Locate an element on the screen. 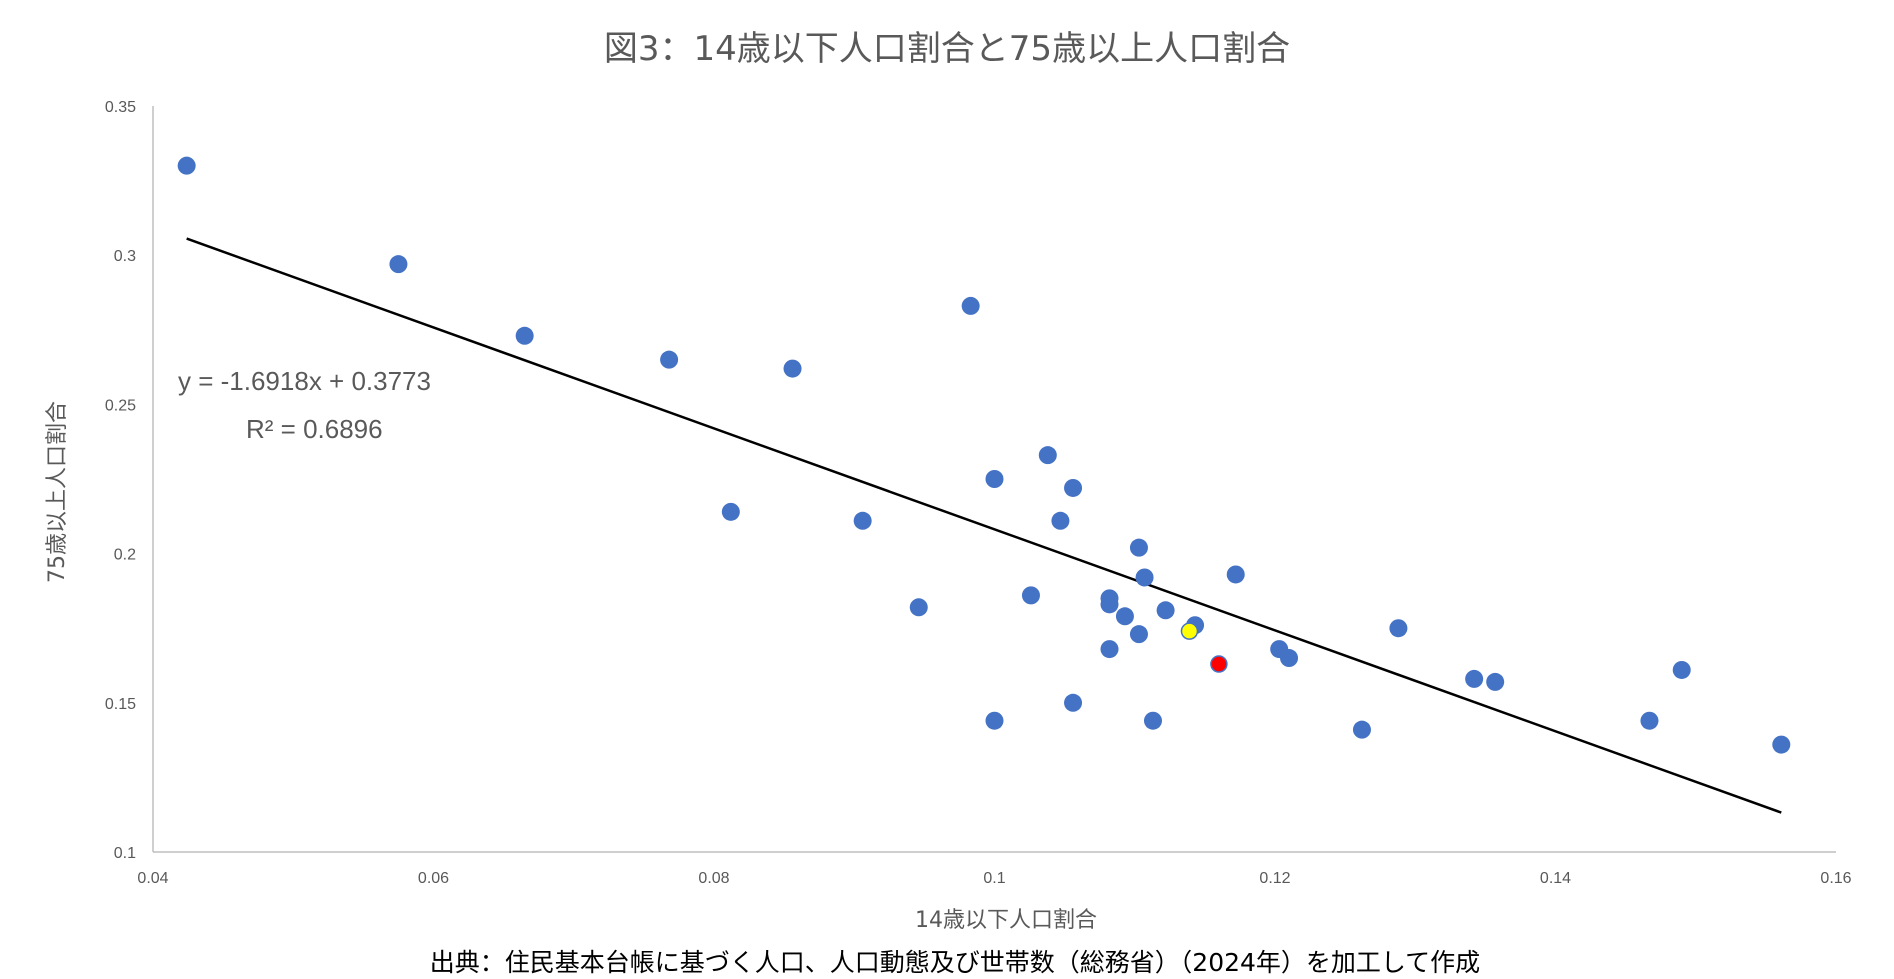 Image resolution: width=1894 pixels, height=979 pixels. y-tick-label: 0.35 is located at coordinates (120, 107).